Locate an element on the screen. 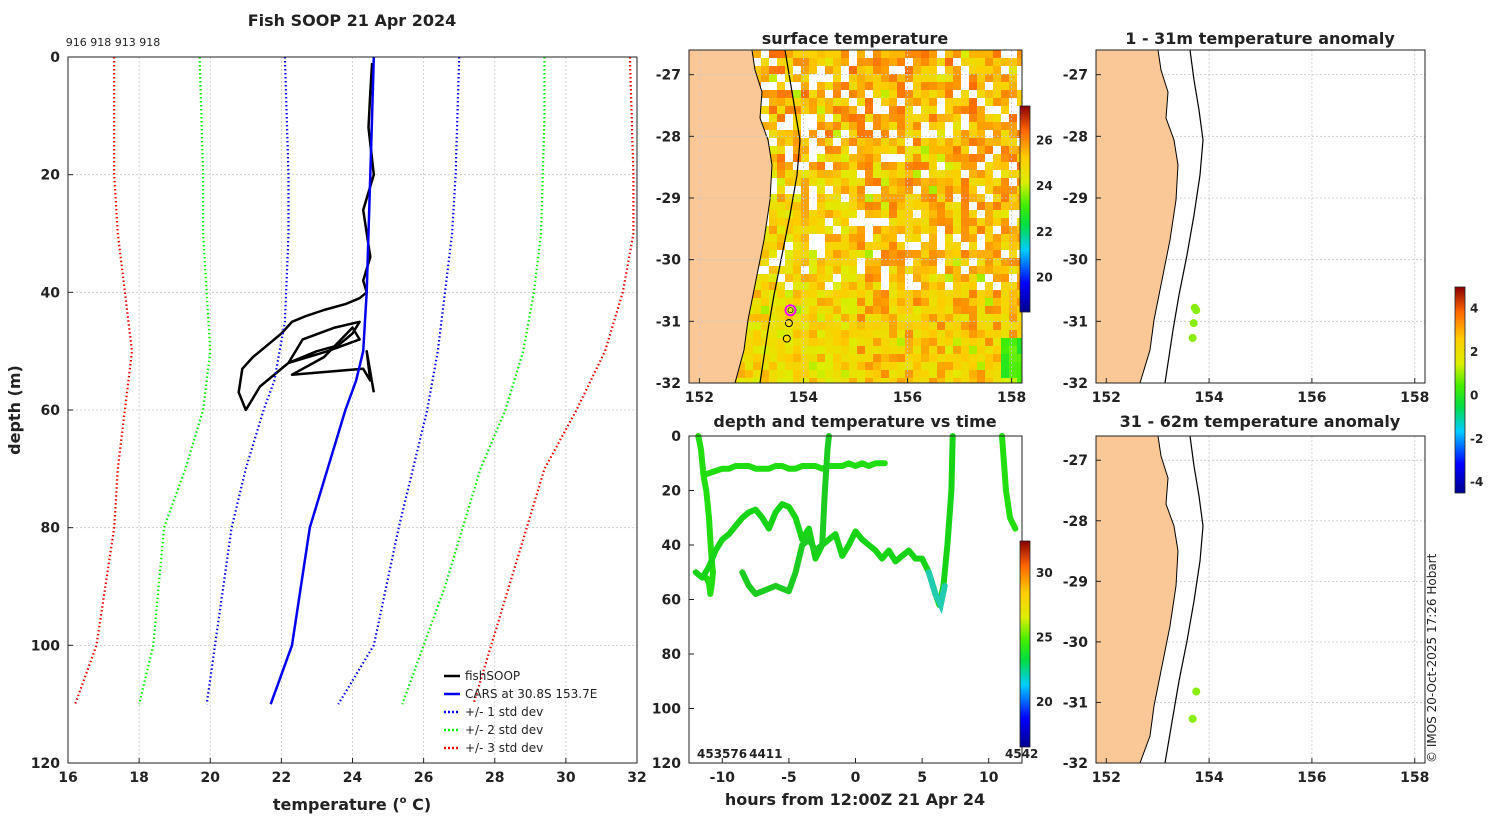 This screenshot has height=820, width=1500. sst-colorbar is located at coordinates (1025, 209).